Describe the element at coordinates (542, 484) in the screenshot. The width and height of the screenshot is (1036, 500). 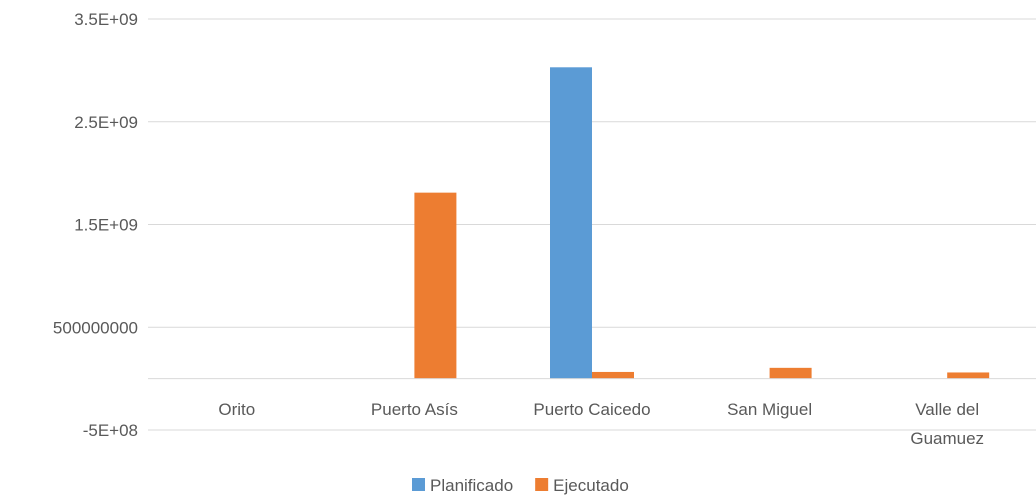
I see `legend-swatch-ejecutado` at that location.